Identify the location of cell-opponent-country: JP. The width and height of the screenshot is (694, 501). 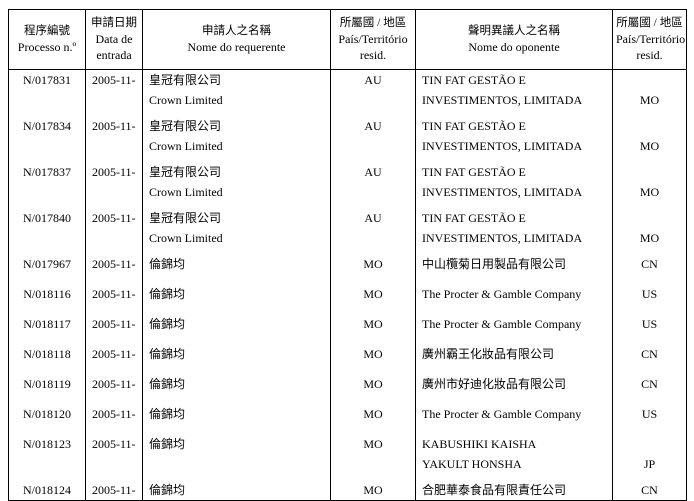
(650, 454).